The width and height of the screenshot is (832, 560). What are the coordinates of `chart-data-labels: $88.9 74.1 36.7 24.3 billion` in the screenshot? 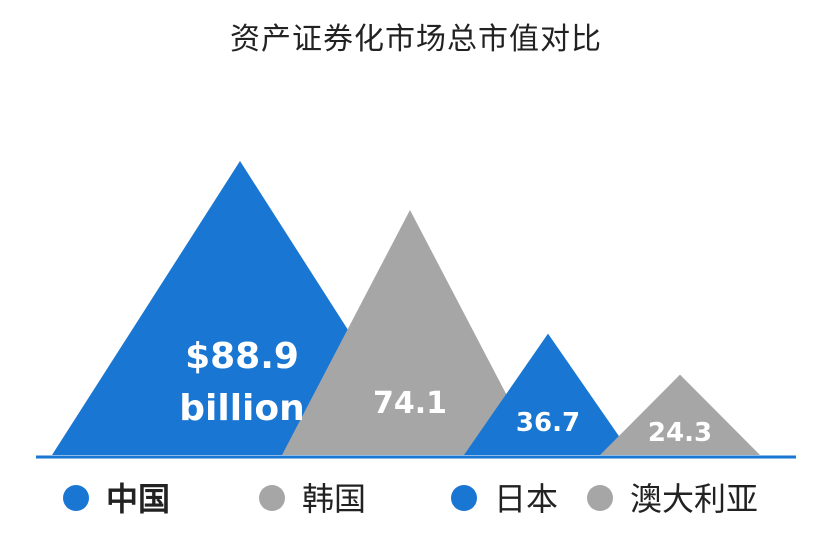 It's located at (445, 392).